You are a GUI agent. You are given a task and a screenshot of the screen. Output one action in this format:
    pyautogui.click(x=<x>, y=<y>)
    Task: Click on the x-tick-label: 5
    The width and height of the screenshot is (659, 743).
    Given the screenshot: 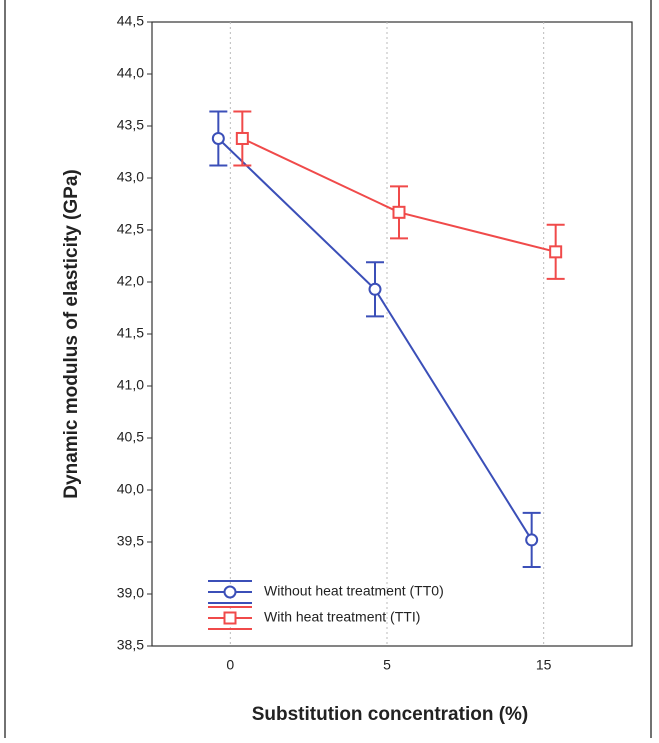 What is the action you would take?
    pyautogui.click(x=387, y=665)
    